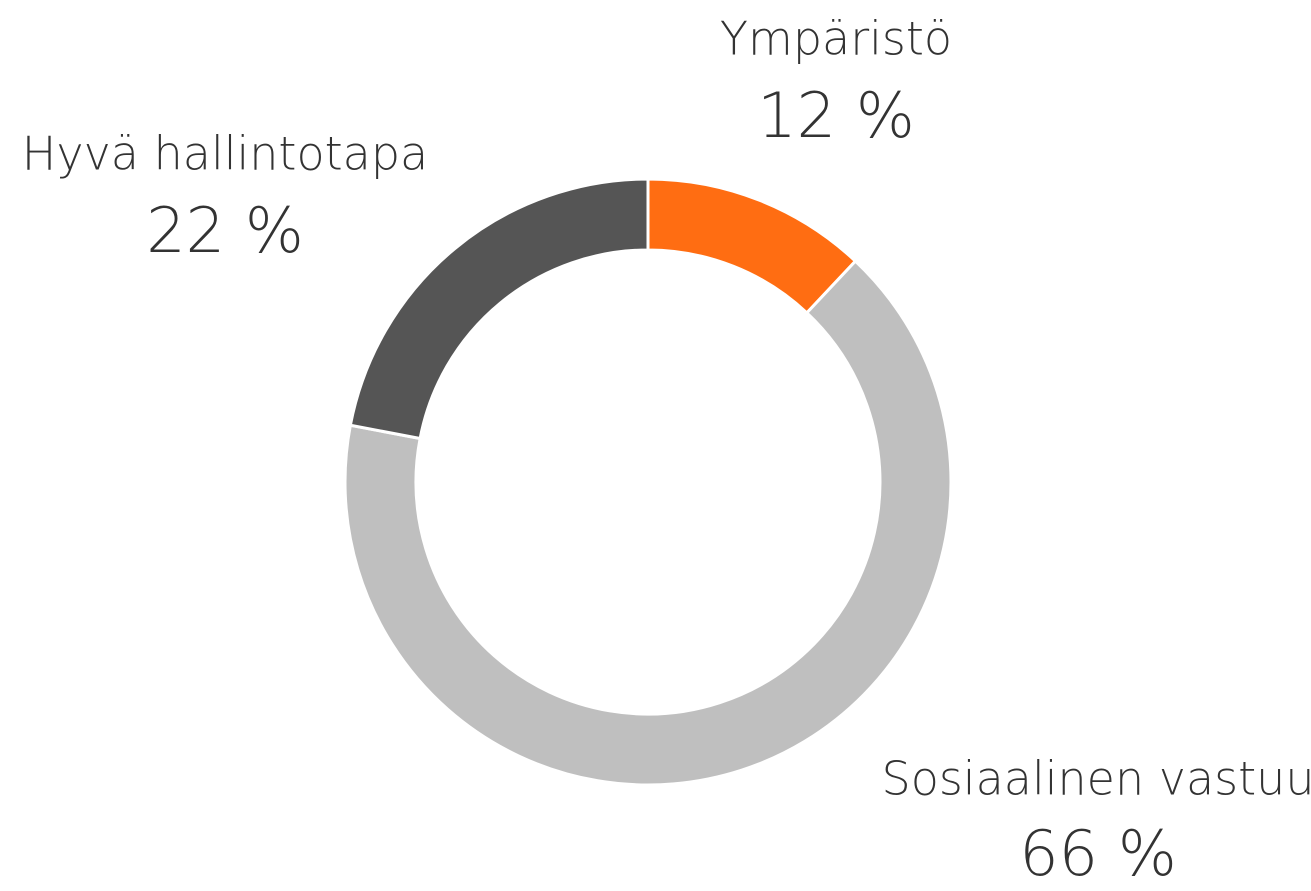  What do you see at coordinates (836, 115) in the screenshot?
I see `value-label: 12 %` at bounding box center [836, 115].